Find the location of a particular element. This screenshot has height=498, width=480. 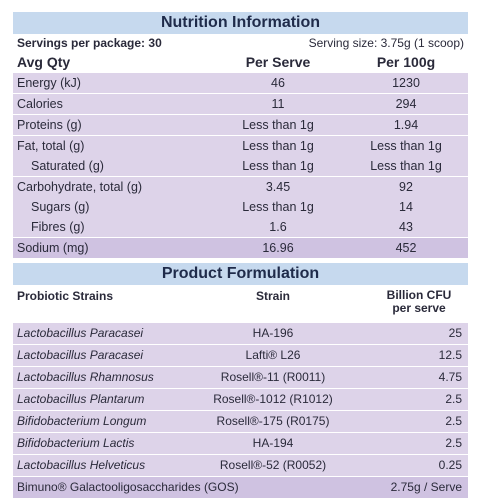

header-cfu-line1: Billion CFU is located at coordinates (419, 295).